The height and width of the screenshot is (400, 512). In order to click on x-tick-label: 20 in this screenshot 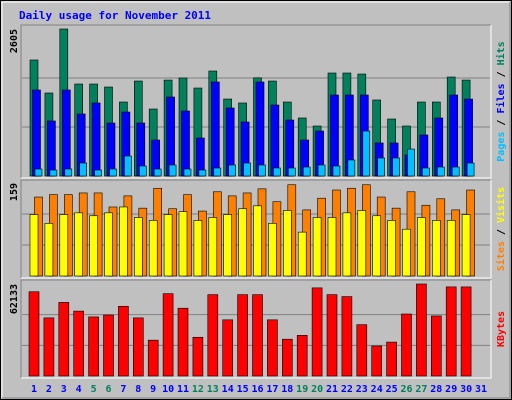, I will do `click(317, 389)`.